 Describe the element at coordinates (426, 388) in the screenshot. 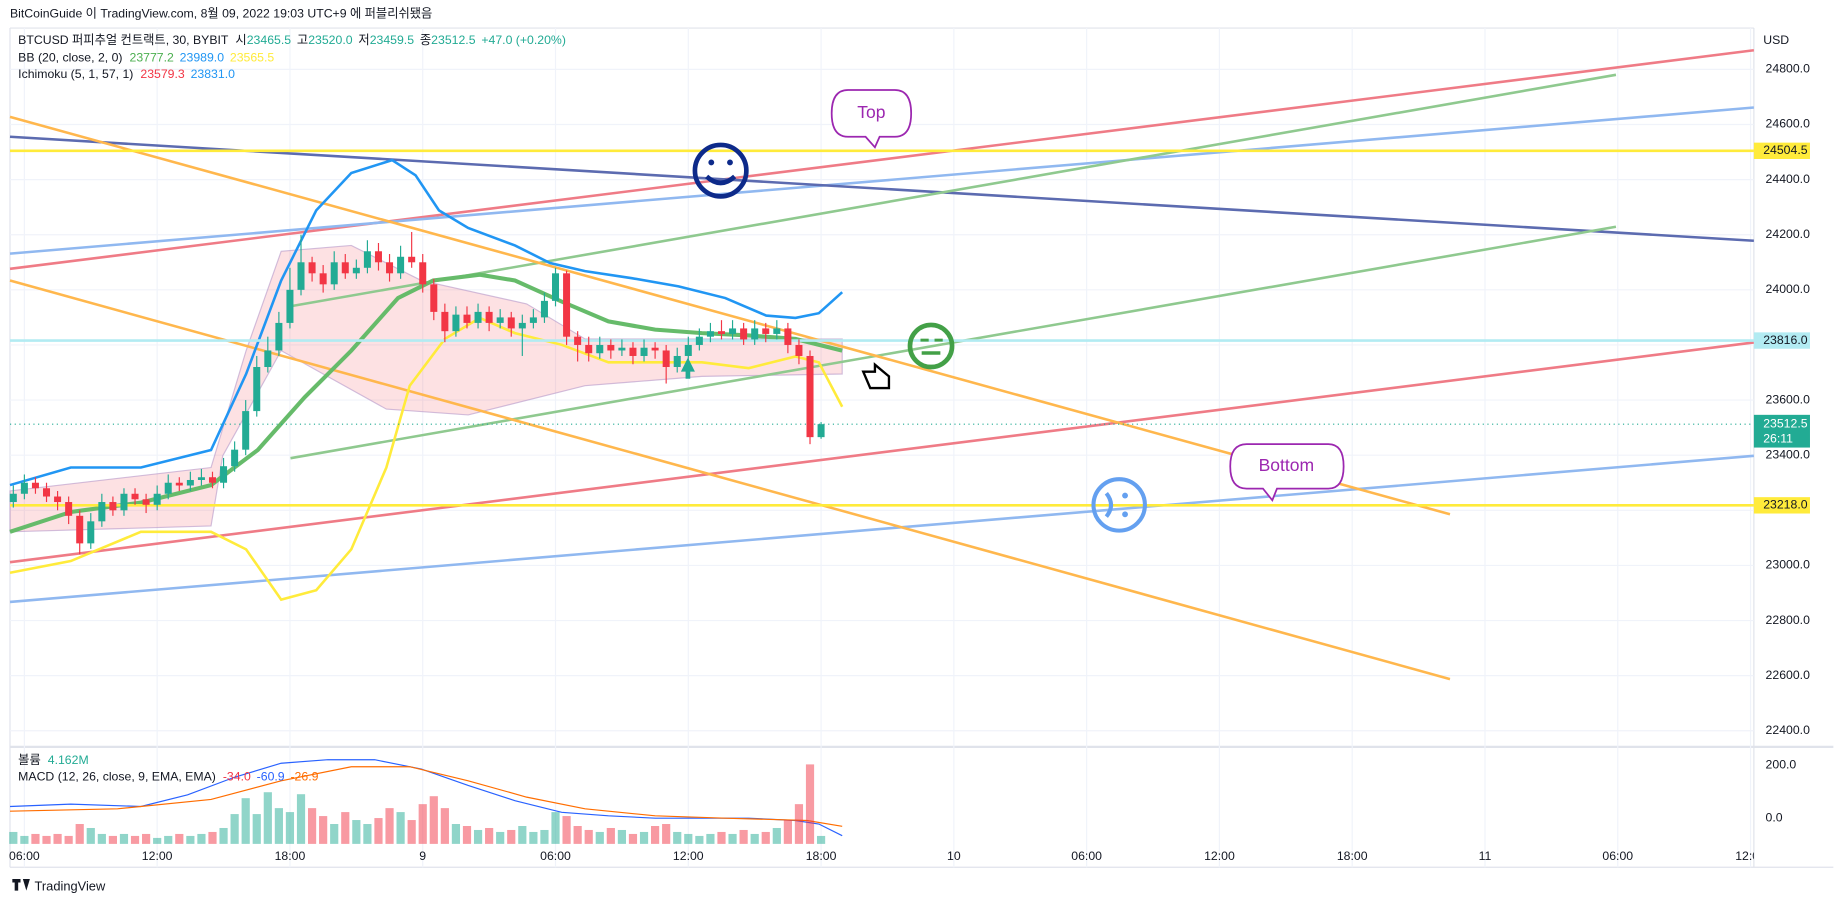

I see `ichimoku-cloud` at that location.